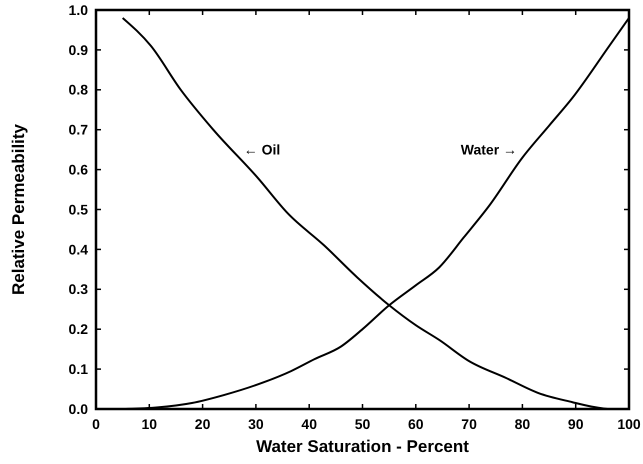  What do you see at coordinates (256, 424) in the screenshot?
I see `x-tick-label: 30` at bounding box center [256, 424].